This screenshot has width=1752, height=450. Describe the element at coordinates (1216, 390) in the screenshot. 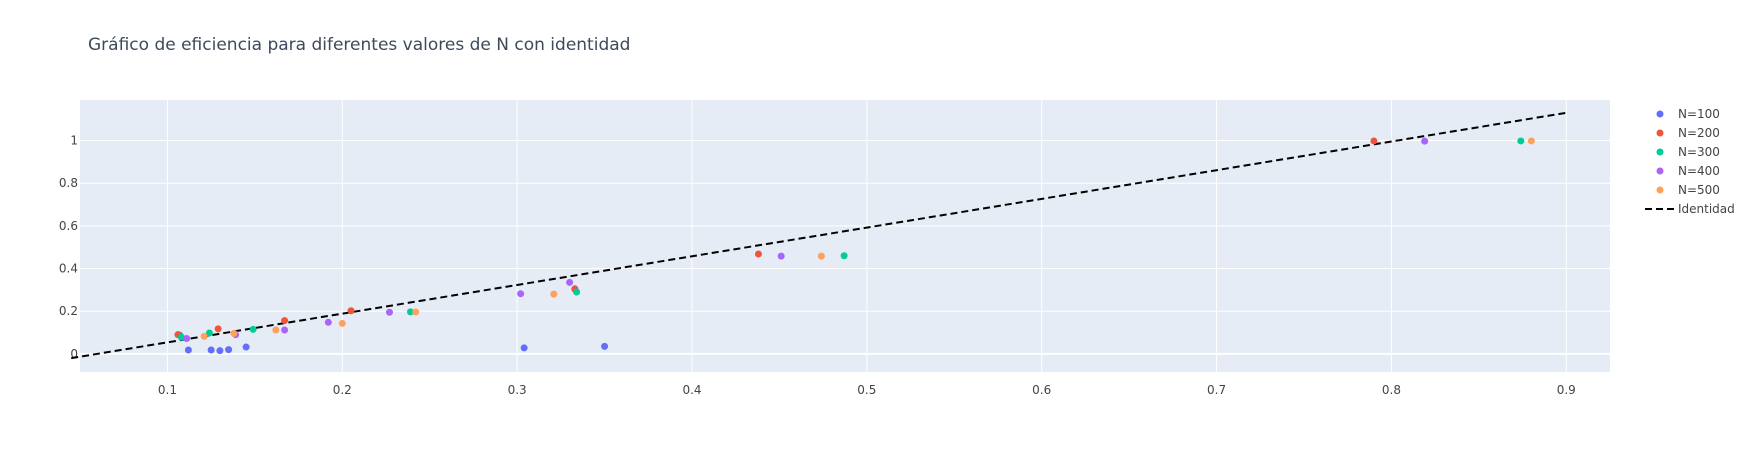

I see `x-tick-label: 0.7` at that location.